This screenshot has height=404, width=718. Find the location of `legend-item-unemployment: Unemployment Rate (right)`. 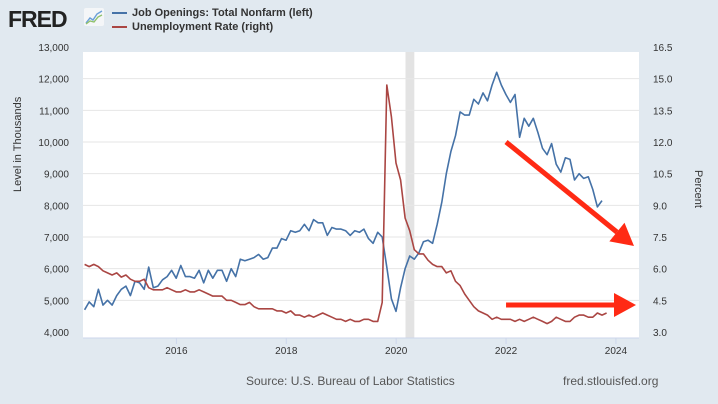

legend-item-unemployment: Unemployment Rate (right) is located at coordinates (212, 27).